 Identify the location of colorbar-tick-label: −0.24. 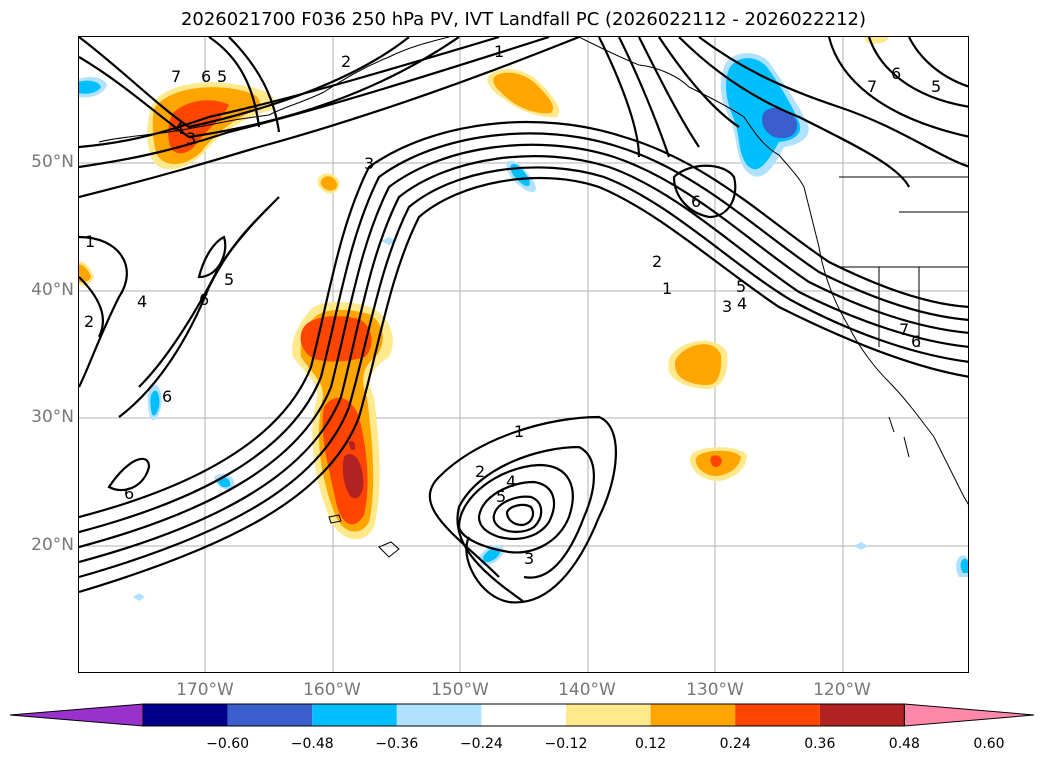
(481, 744).